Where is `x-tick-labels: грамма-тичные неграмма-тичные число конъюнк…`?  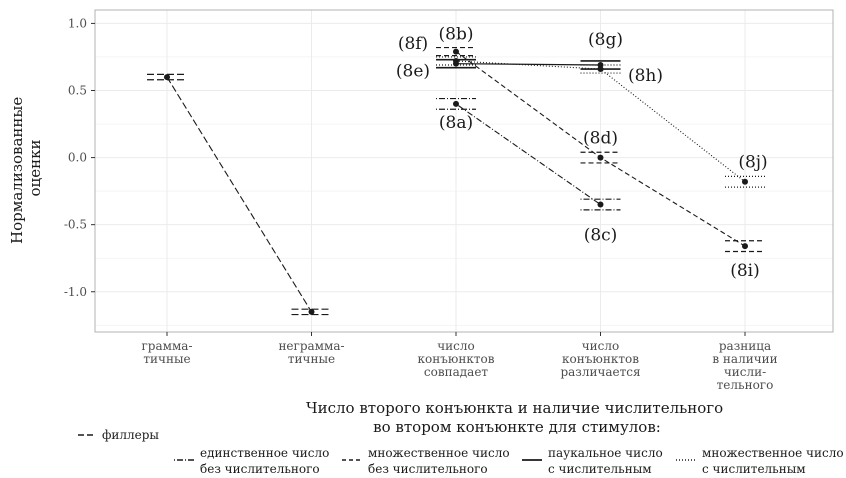 x-tick-labels: грамма-тичные неграмма-тичные число конъюнк… is located at coordinates (460, 362).